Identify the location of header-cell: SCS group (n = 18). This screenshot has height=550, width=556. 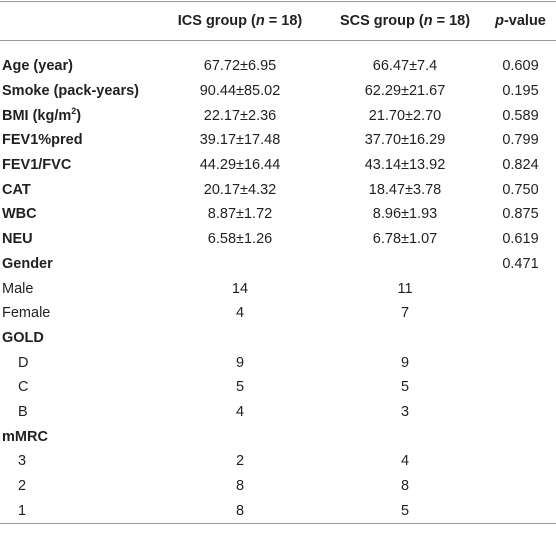
(405, 21).